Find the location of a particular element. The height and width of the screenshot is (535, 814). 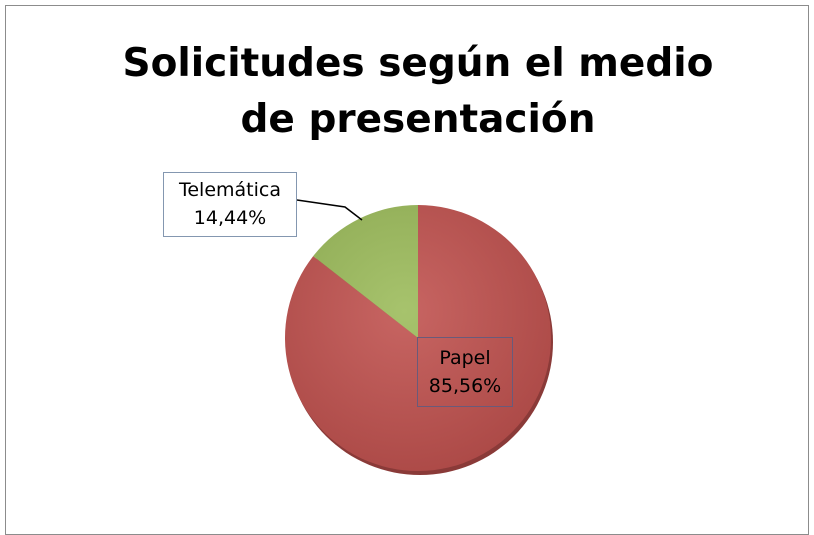

label-name: Papel is located at coordinates (465, 358).